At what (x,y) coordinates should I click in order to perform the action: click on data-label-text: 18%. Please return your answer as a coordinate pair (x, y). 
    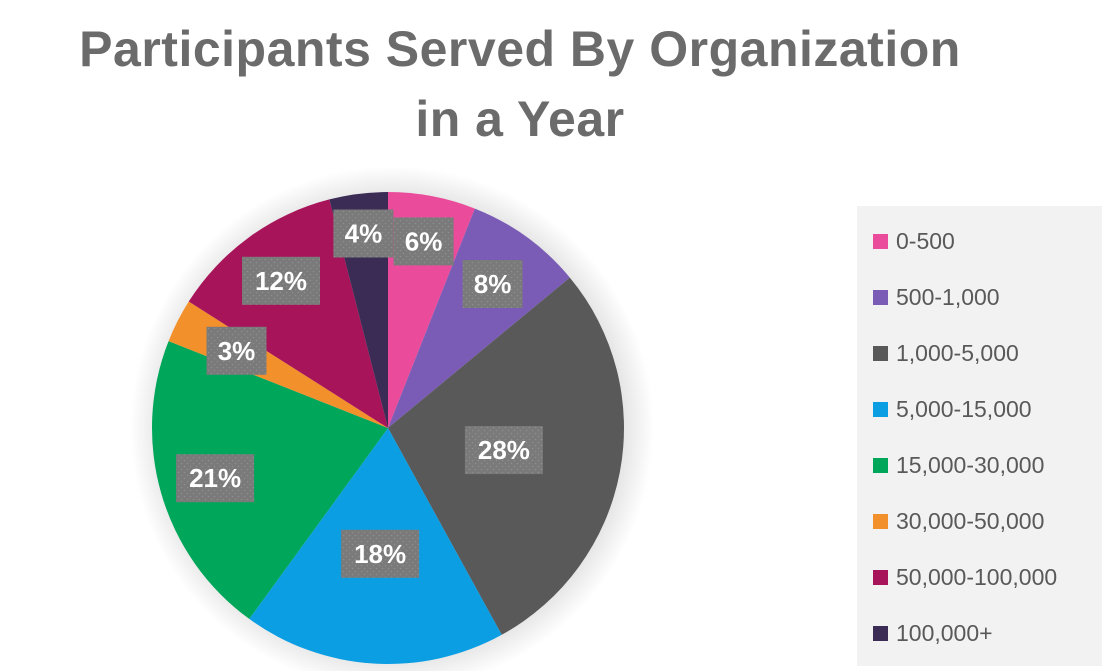
    Looking at the image, I should click on (380, 554).